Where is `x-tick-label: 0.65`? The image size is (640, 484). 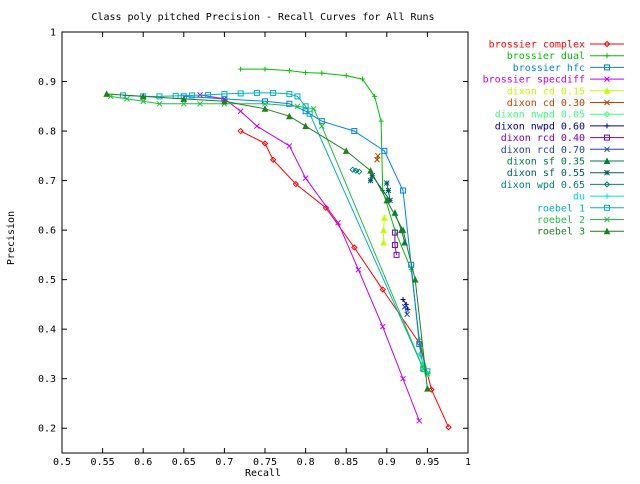 x-tick-label: 0.65 is located at coordinates (184, 462).